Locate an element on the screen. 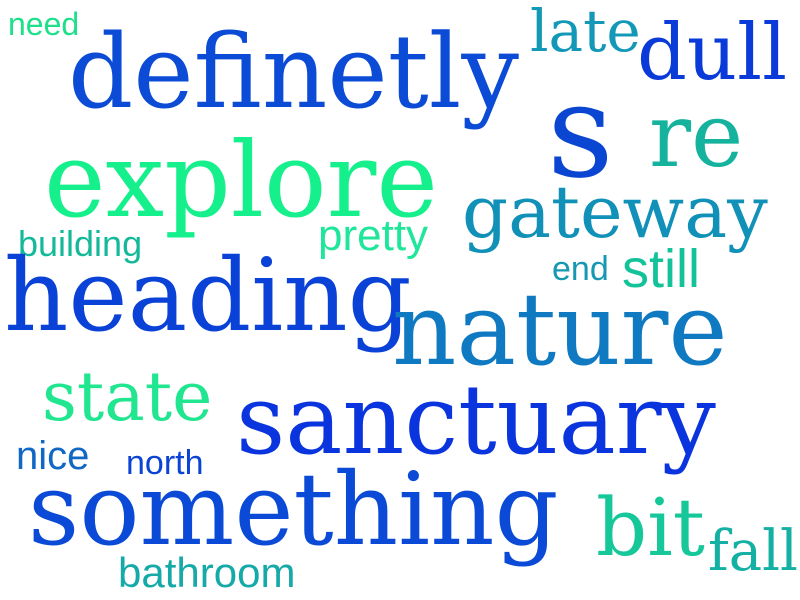 This screenshot has height=600, width=800. word-need: need is located at coordinates (44, 24).